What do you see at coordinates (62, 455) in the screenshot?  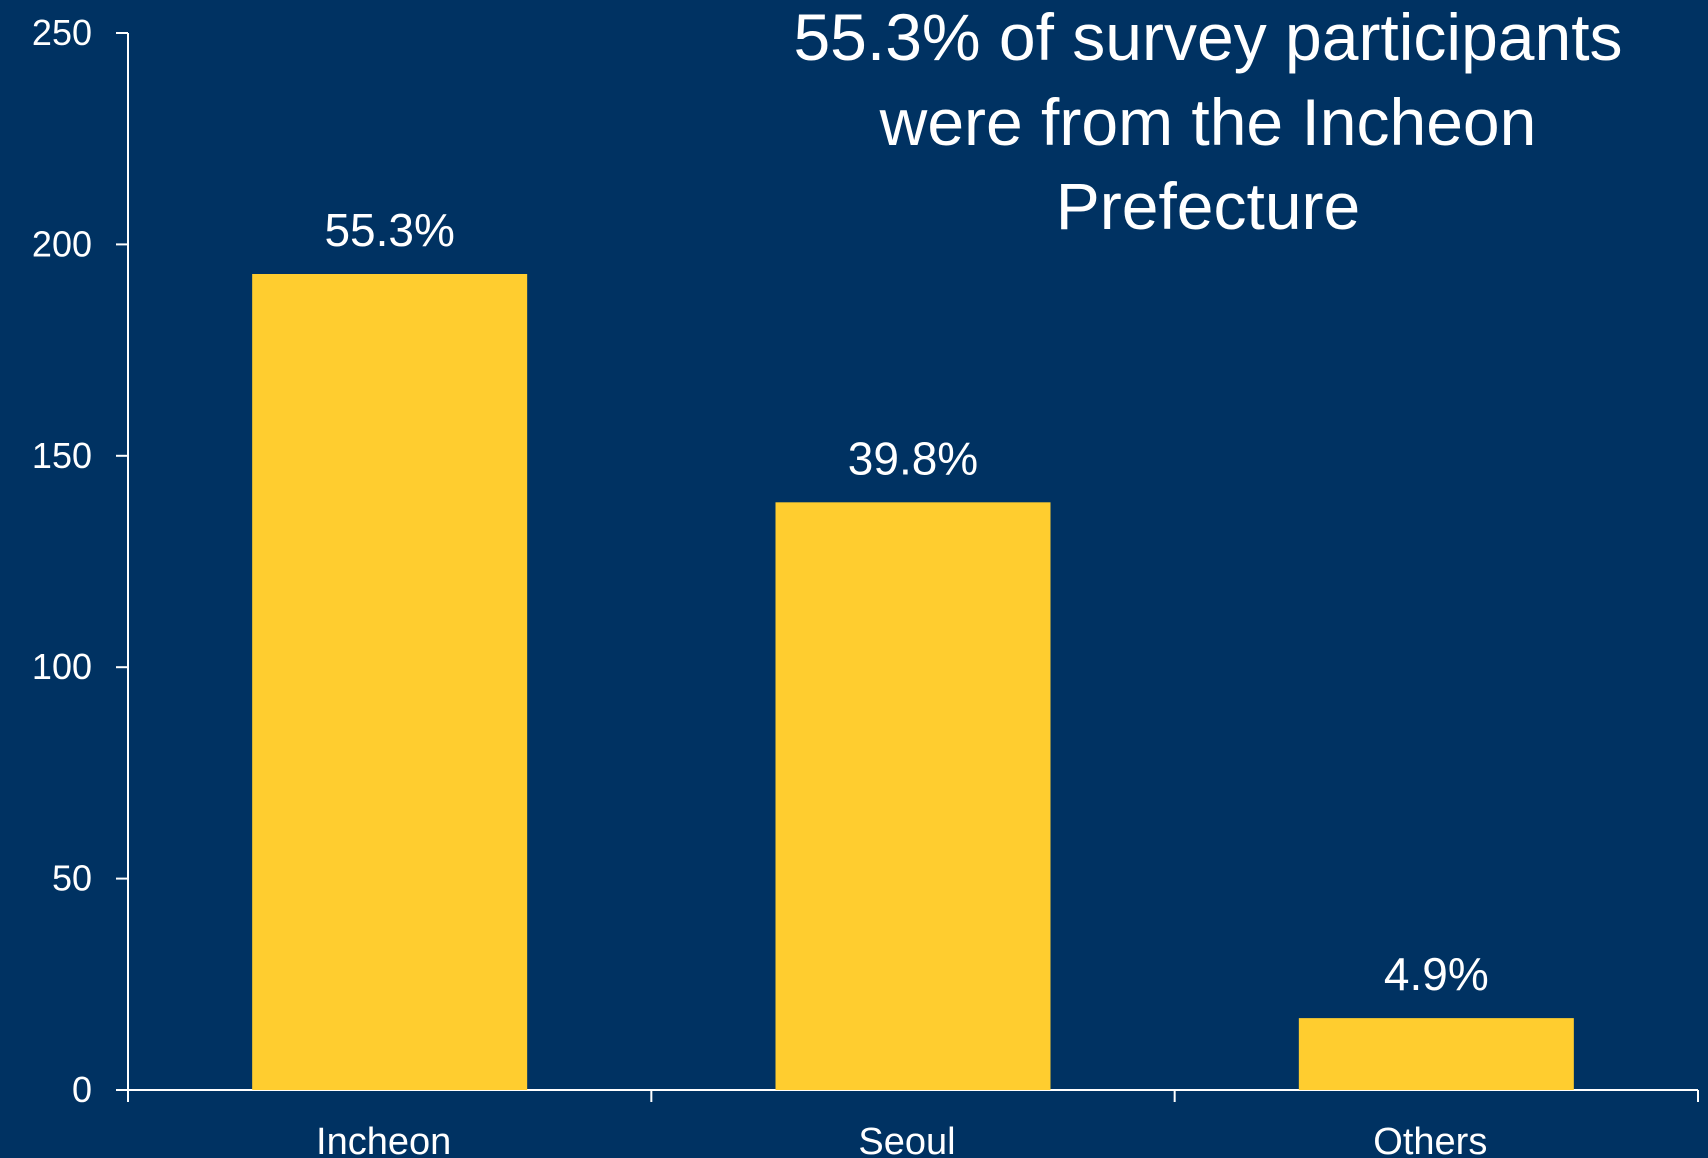 I see `y-tick-label: 150` at bounding box center [62, 455].